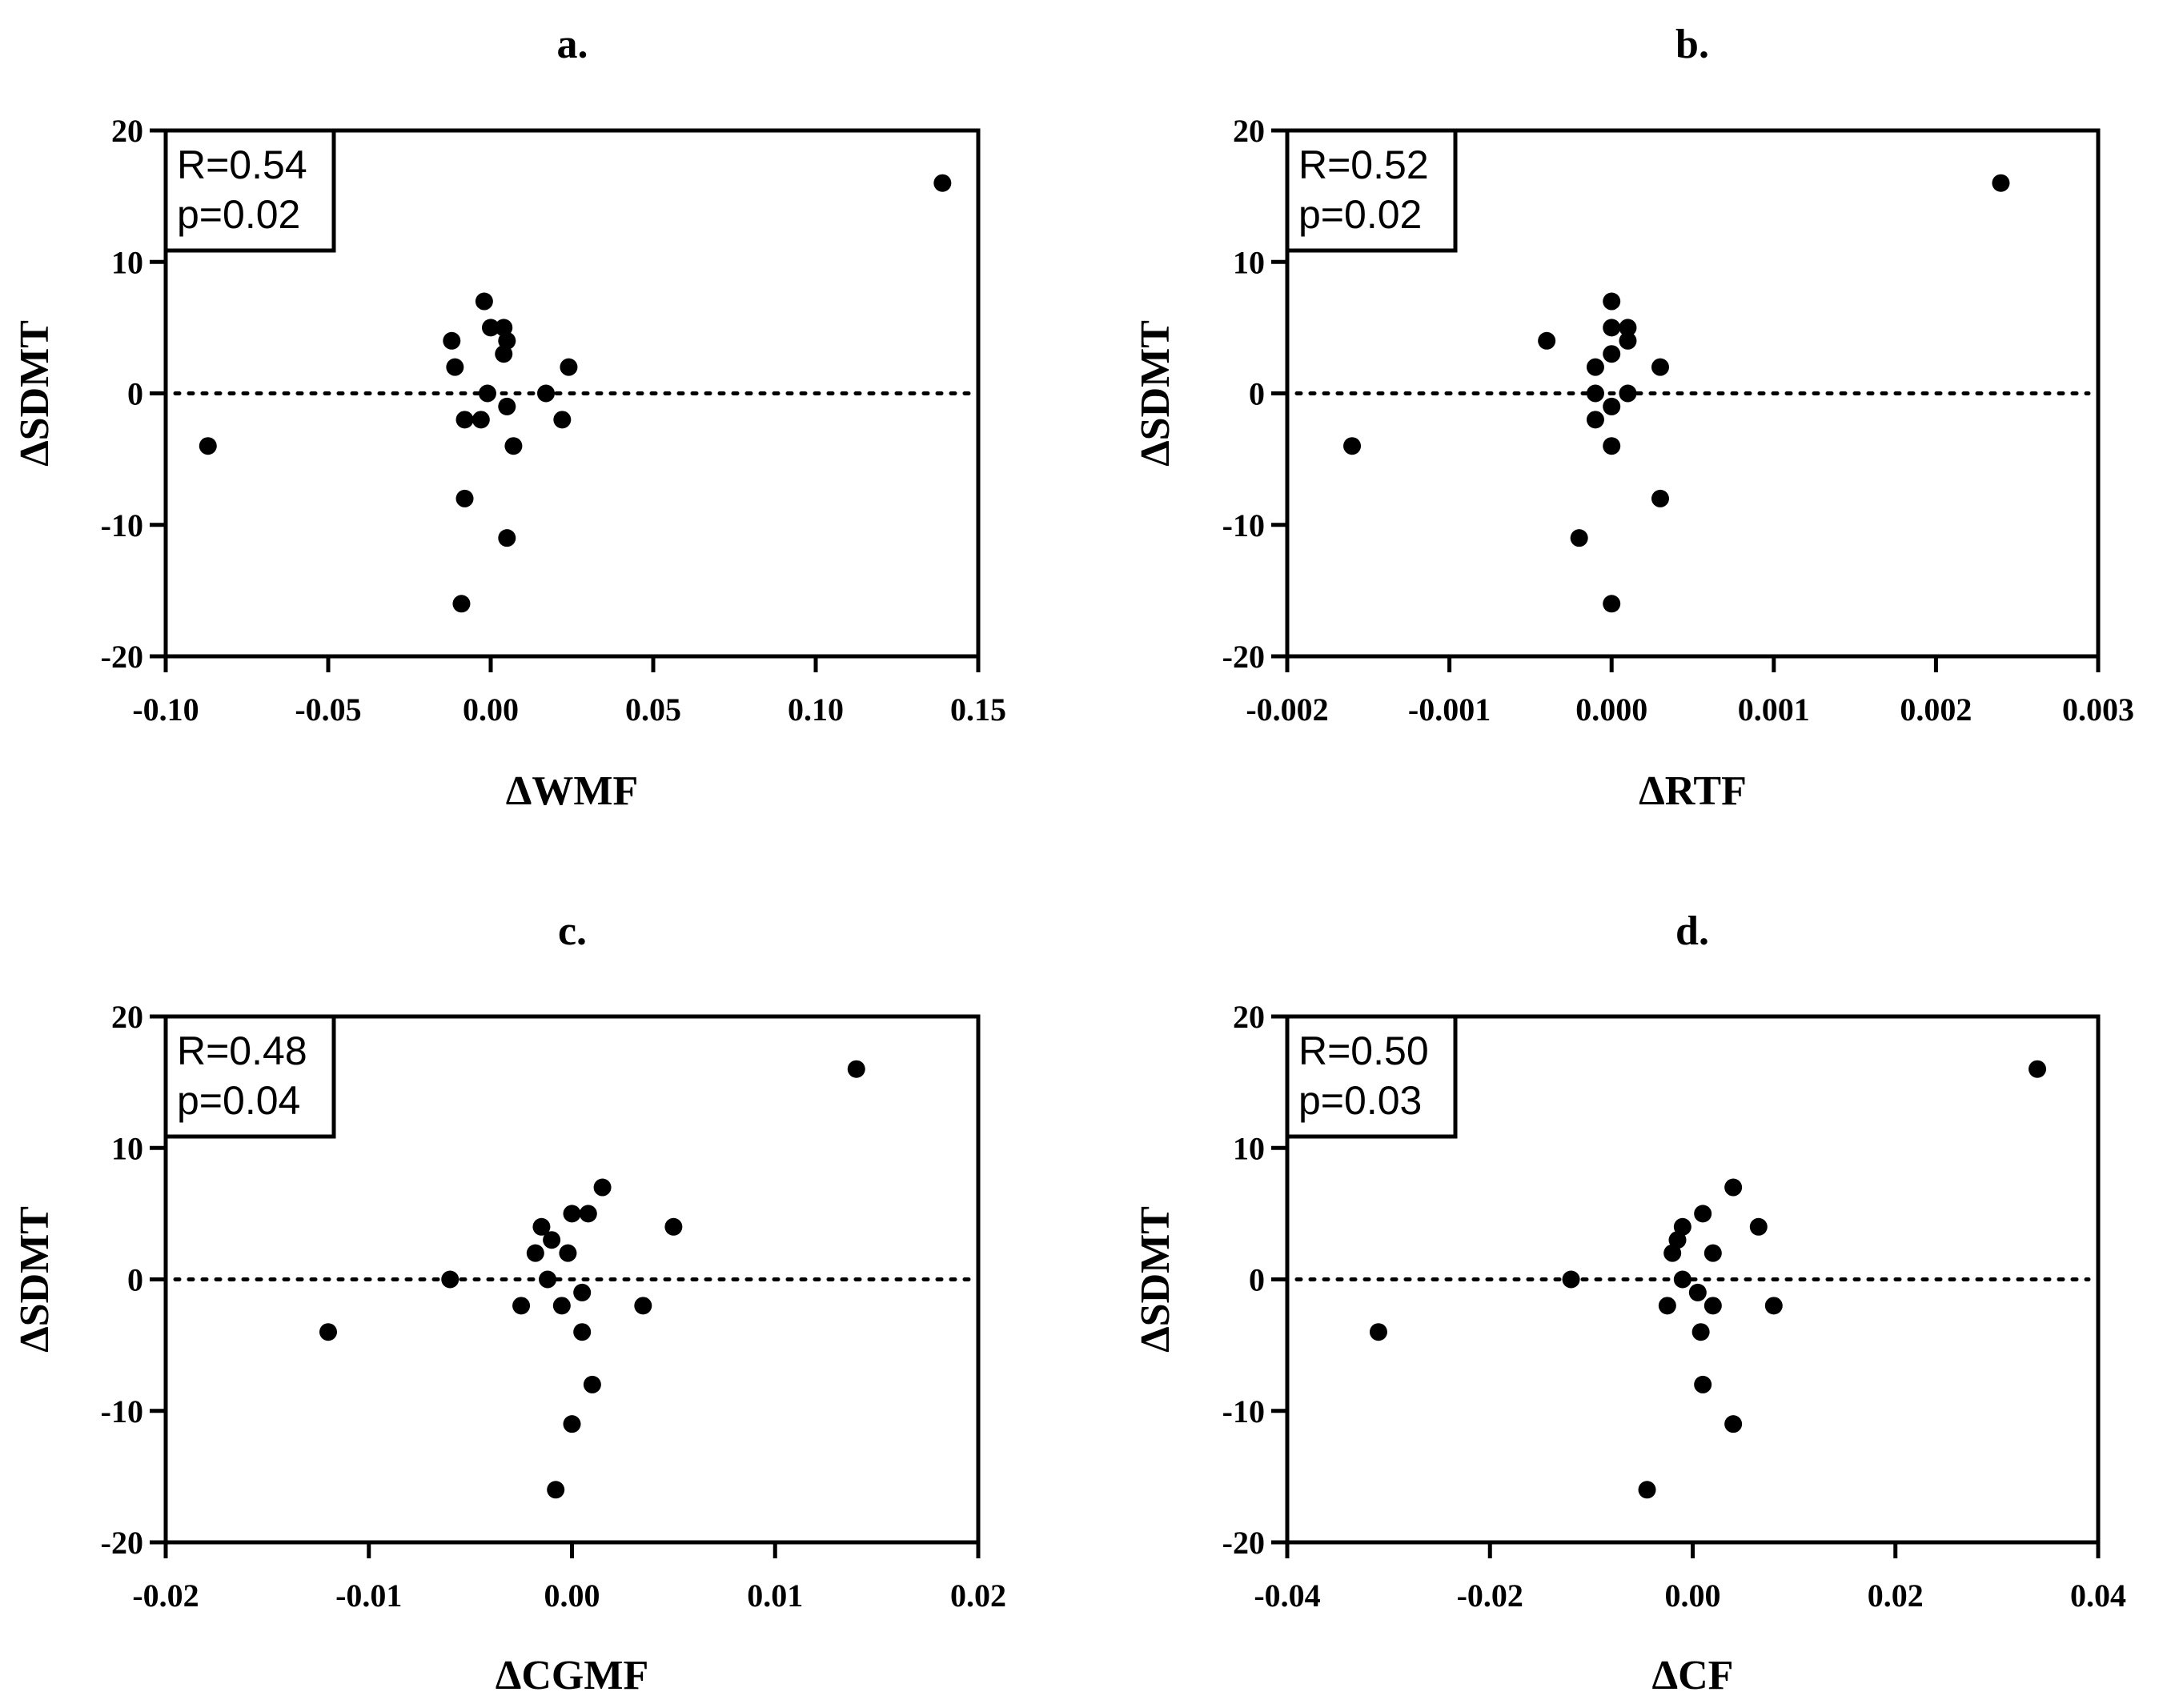  Describe the element at coordinates (1693, 1675) in the screenshot. I see `x-axis-label: ΔCF` at that location.